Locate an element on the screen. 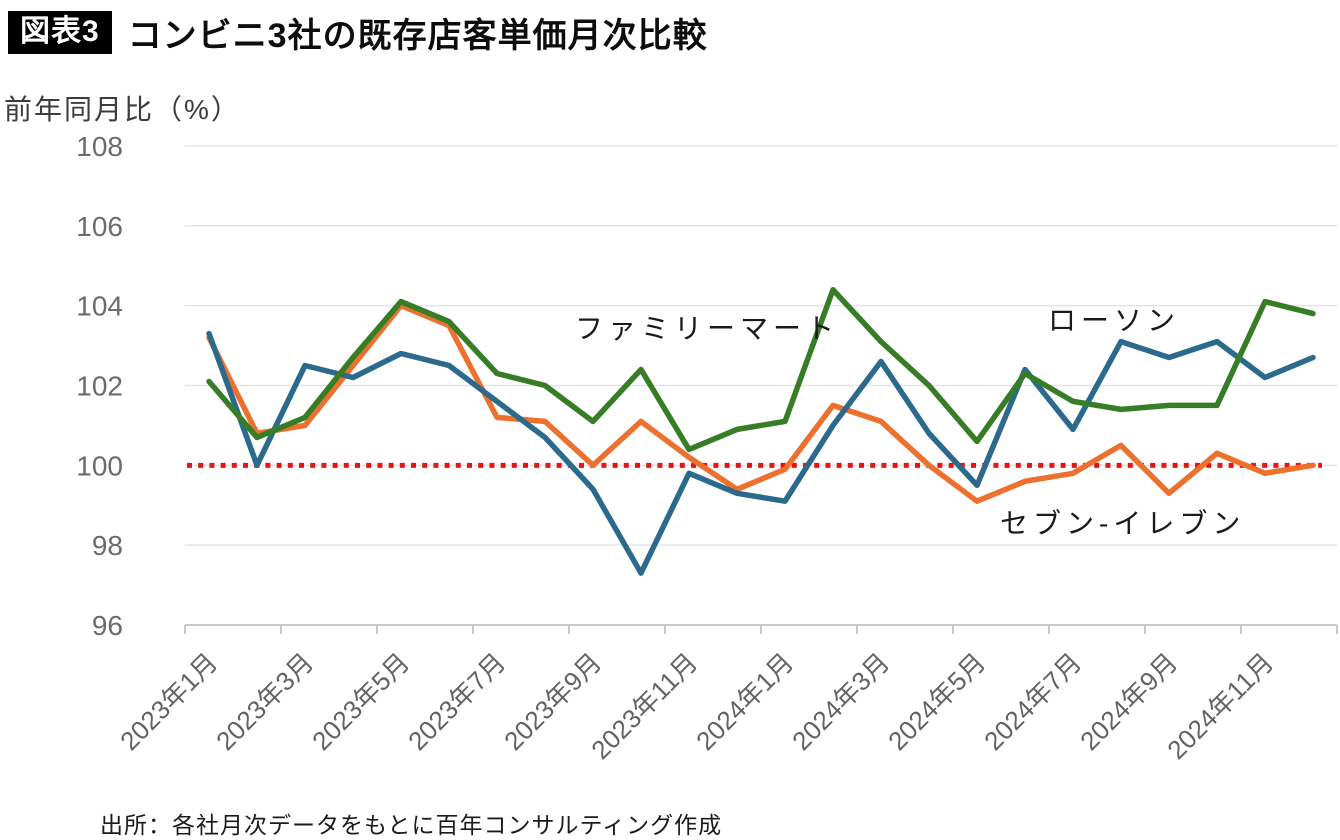 This screenshot has width=1340, height=840. y-tick-label: 108 is located at coordinates (99, 146).